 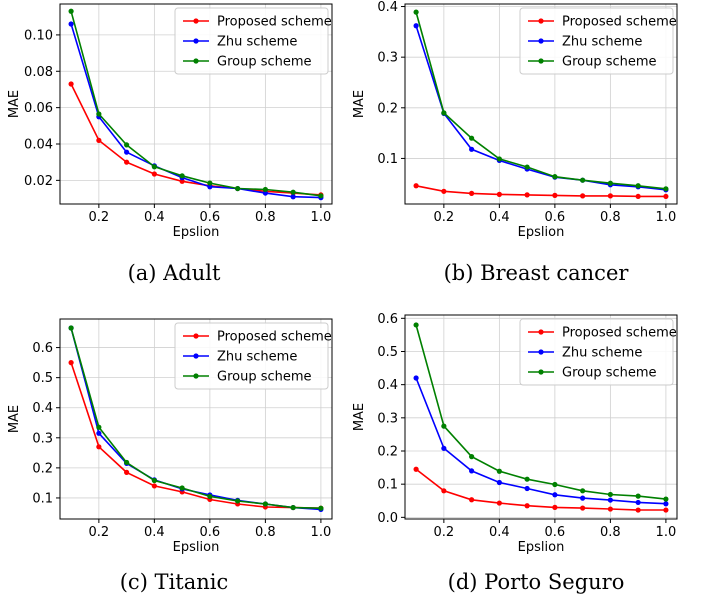 I want to click on y-tick-label: 0.02, so click(x=38, y=181).